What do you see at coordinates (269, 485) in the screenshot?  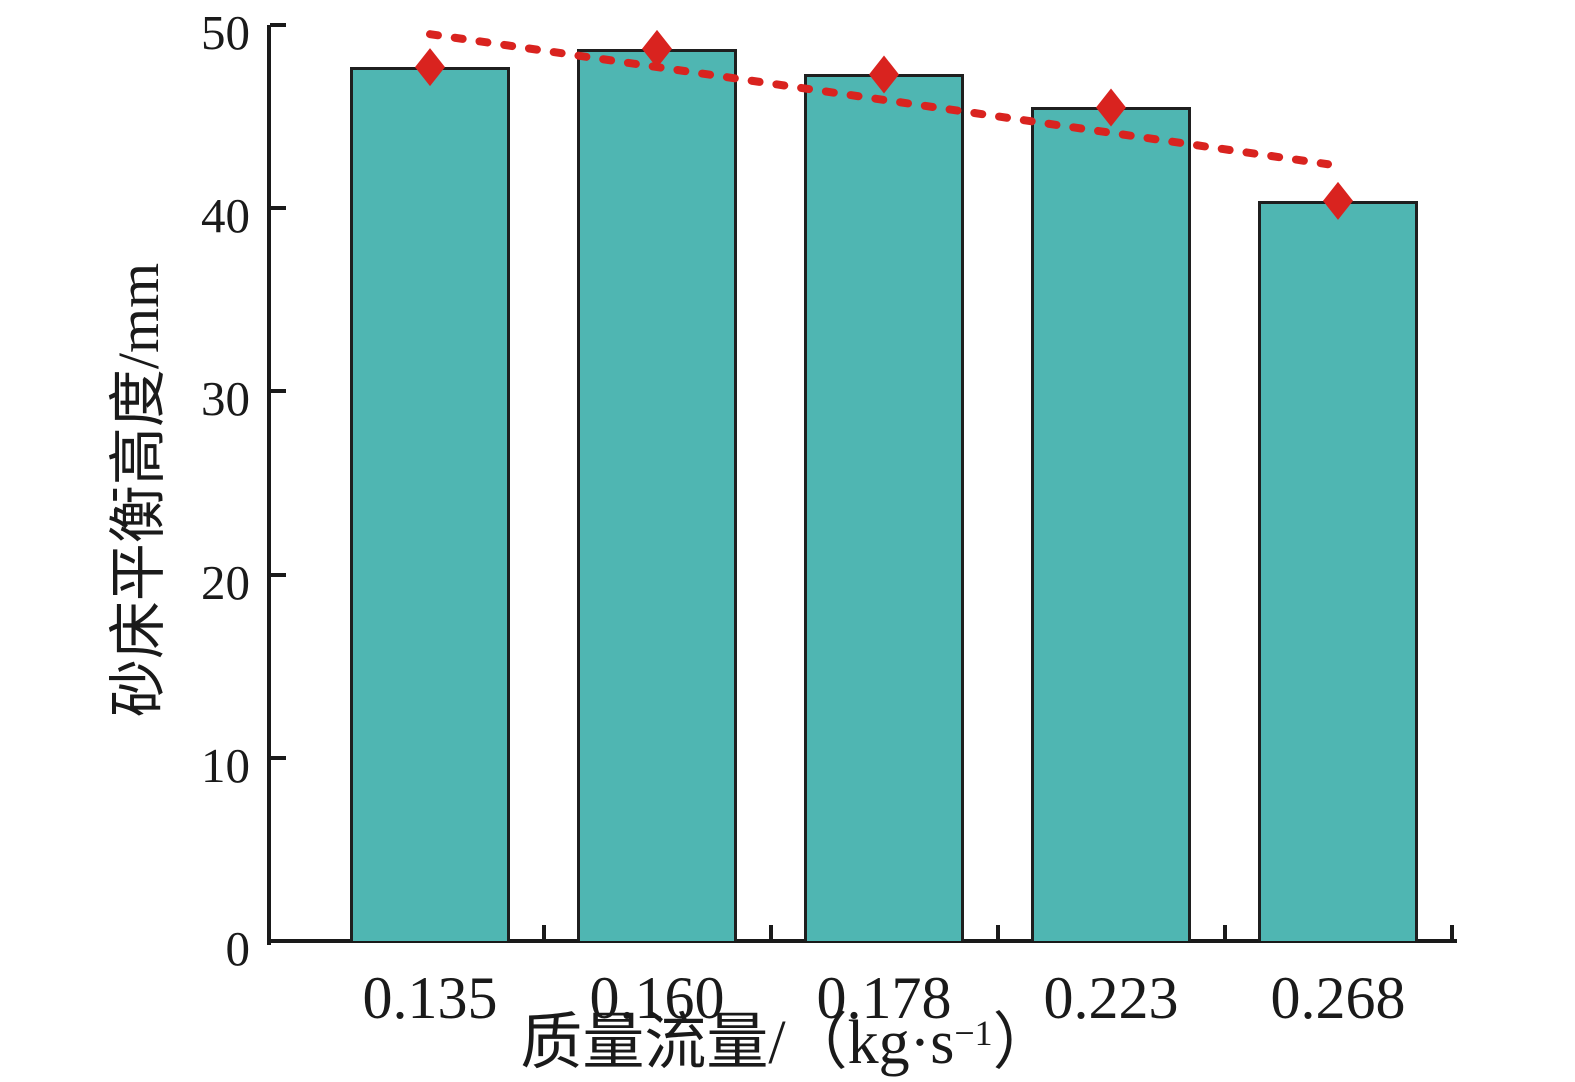 I see `y-axis-line` at bounding box center [269, 485].